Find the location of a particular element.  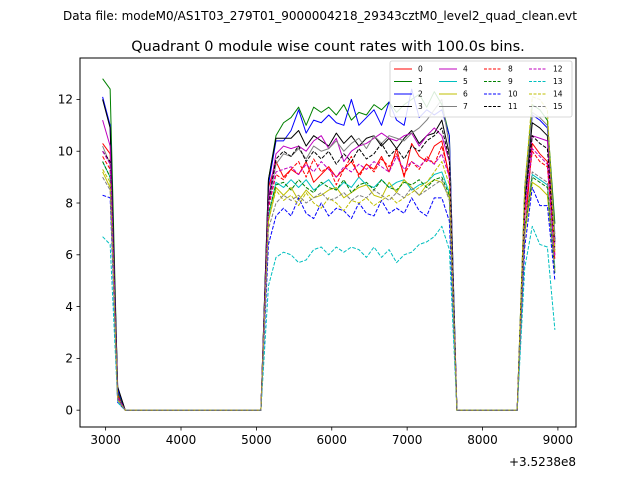

x-tick-label: 6000 is located at coordinates (331, 440).